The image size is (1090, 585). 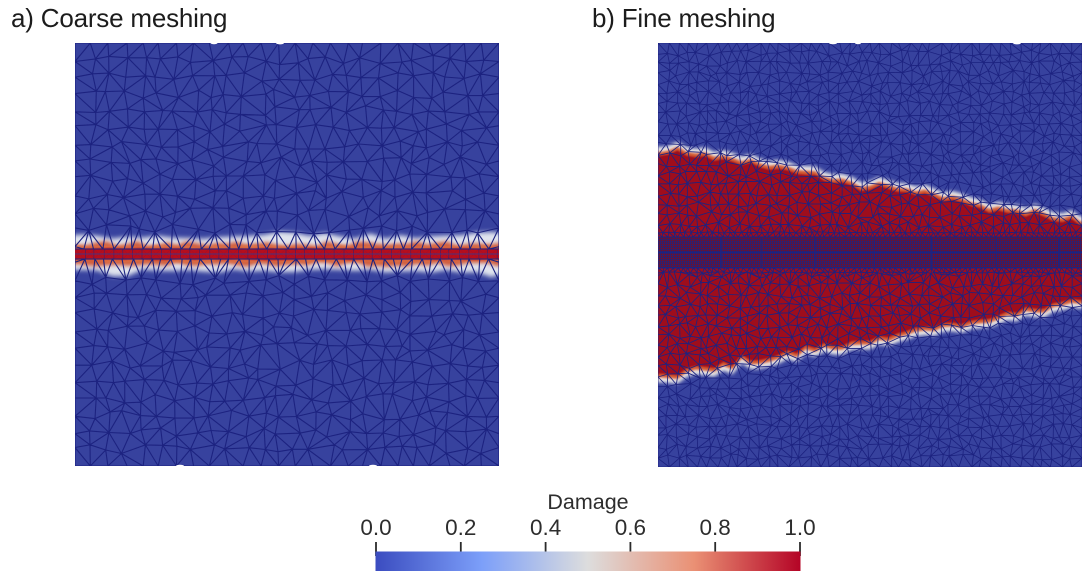 What do you see at coordinates (545, 527) in the screenshot?
I see `svg-text: 0.4` at bounding box center [545, 527].